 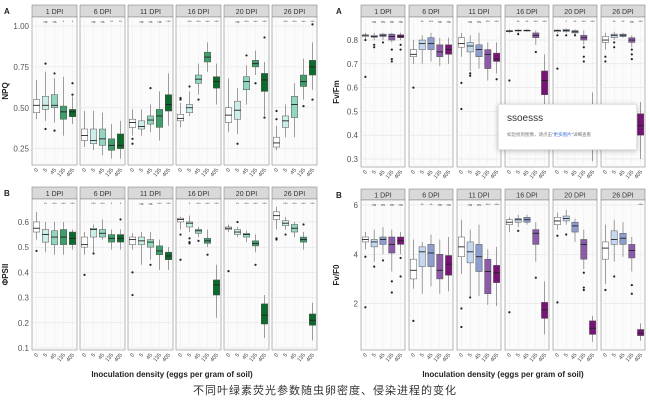 What do you see at coordinates (21, 149) in the screenshot?
I see `y-tick-label: 0.25` at bounding box center [21, 149].